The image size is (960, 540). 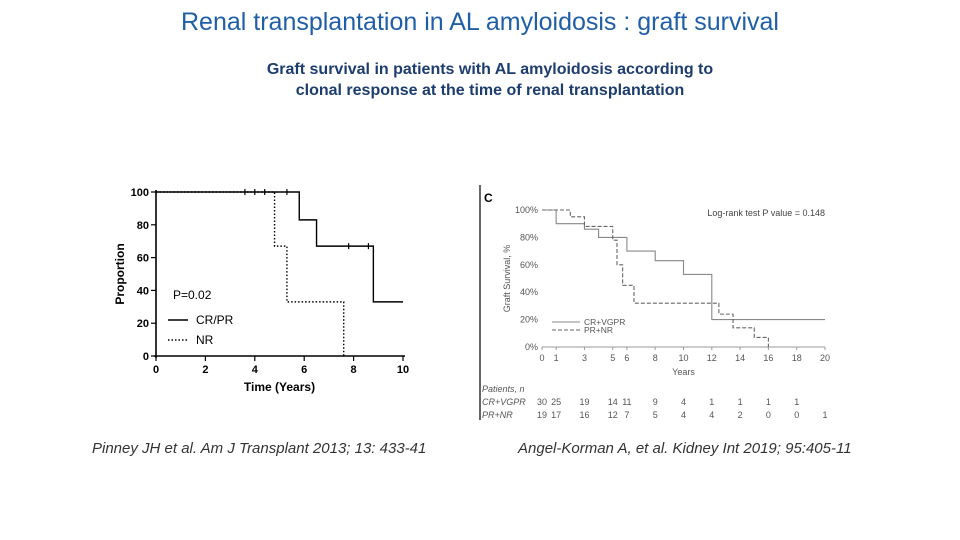 What do you see at coordinates (526, 210) in the screenshot?
I see `y-tick-label: 100%` at bounding box center [526, 210].